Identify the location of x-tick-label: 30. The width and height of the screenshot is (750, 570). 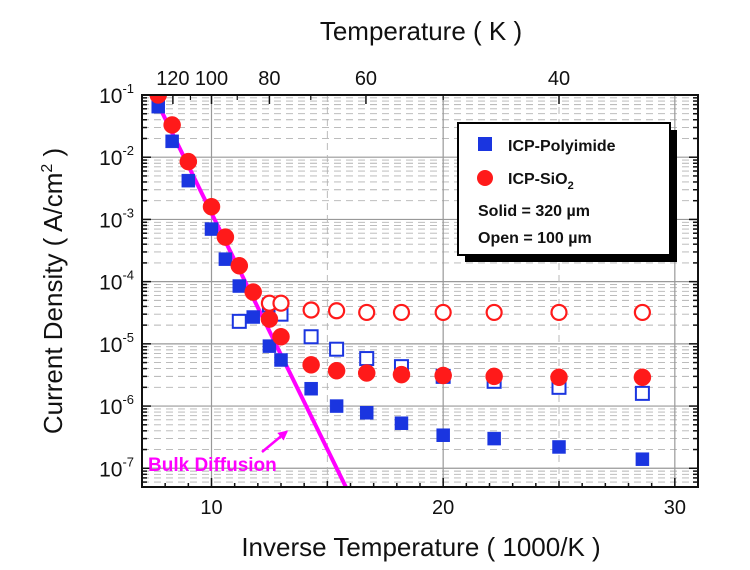
(675, 508).